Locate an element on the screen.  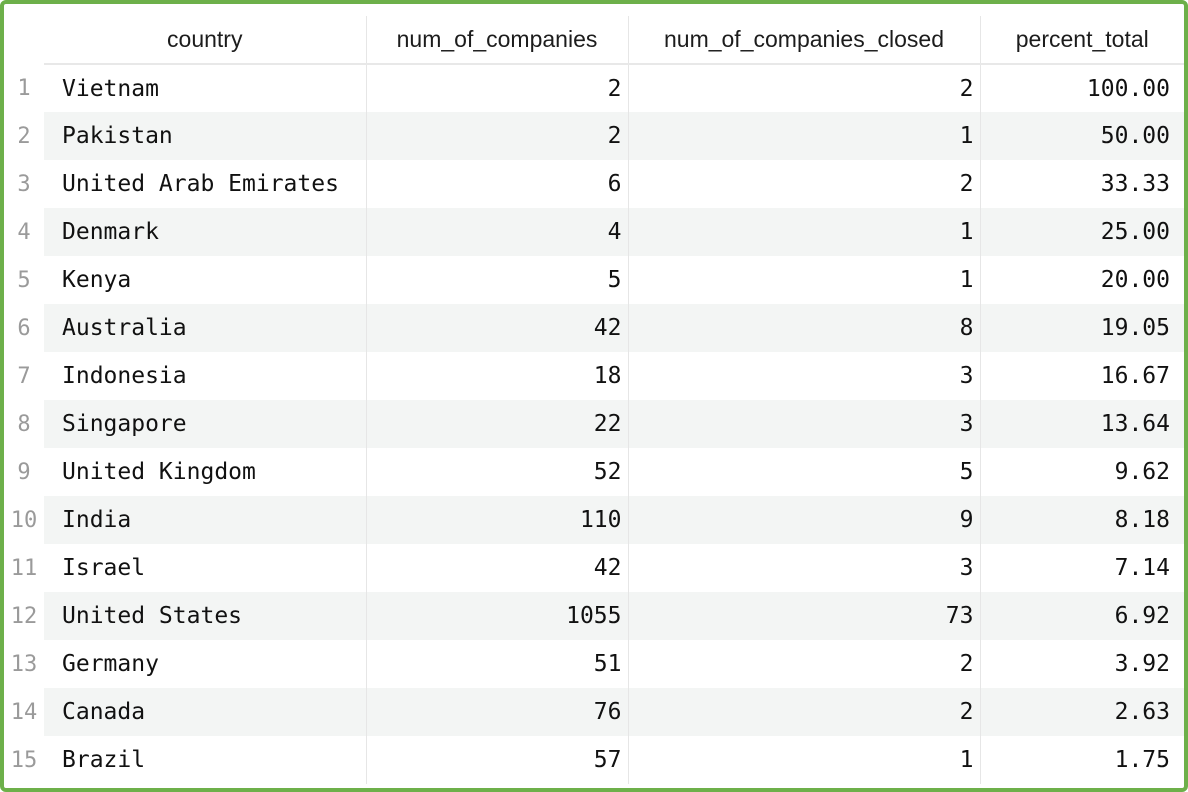
row-index: 15 is located at coordinates (24, 760).